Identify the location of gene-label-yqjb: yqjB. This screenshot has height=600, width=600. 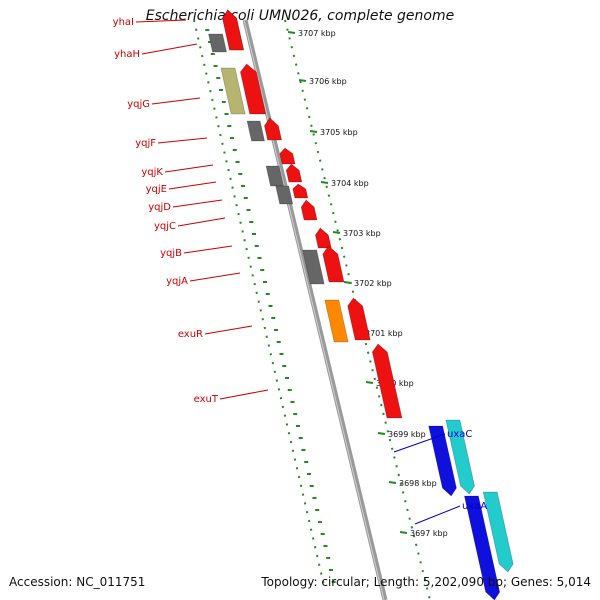
(171, 253).